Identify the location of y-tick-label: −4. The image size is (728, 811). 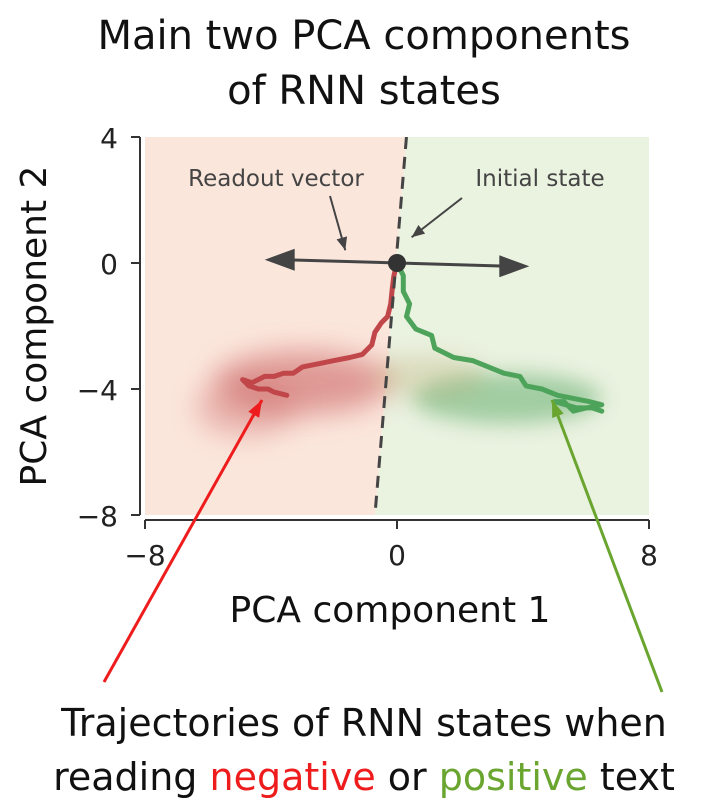
(97, 390).